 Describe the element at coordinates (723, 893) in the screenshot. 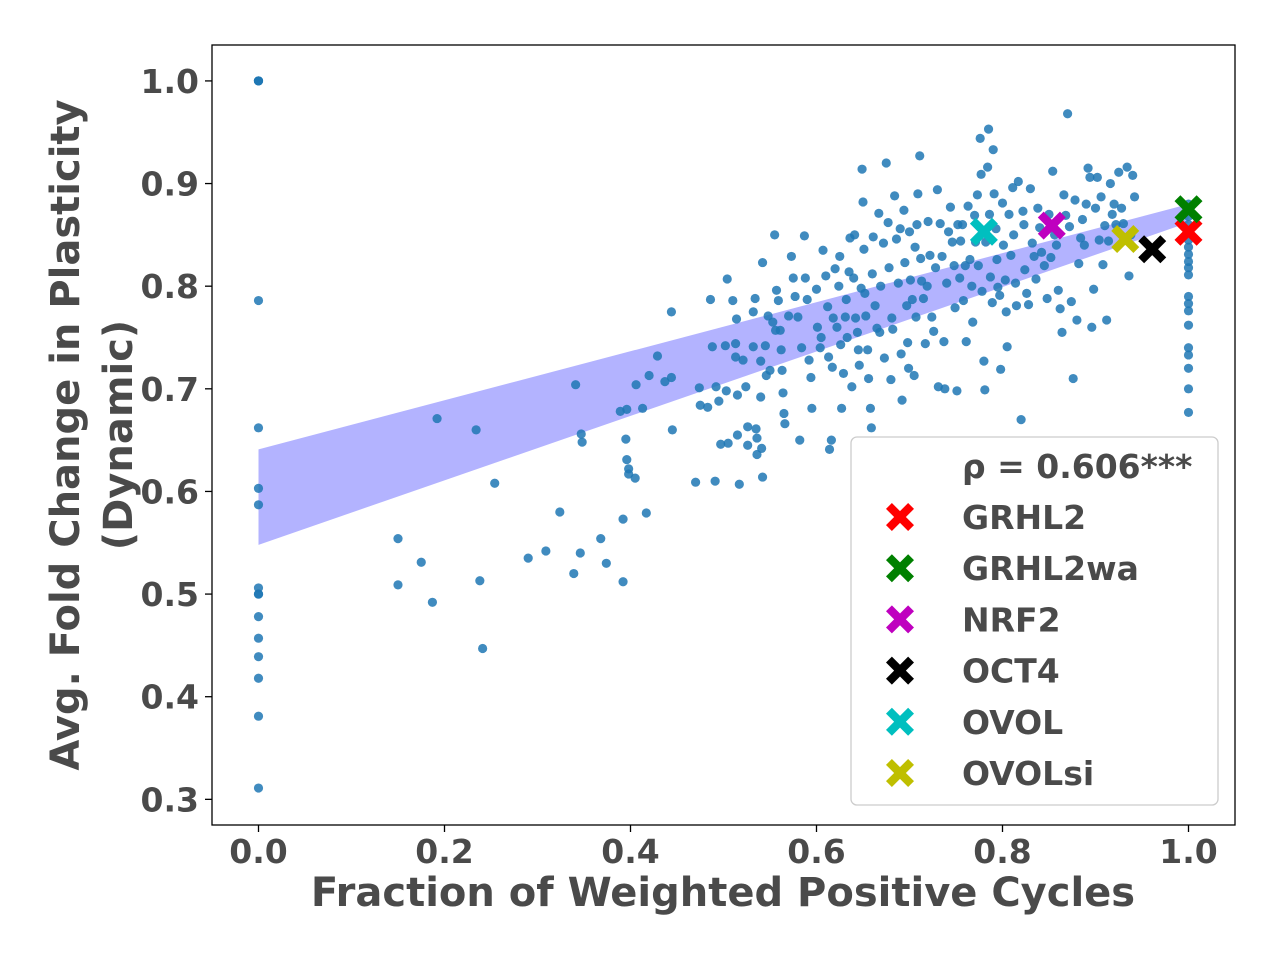

I see `x-axis-label: Fraction of Weighted Positive Cycles` at that location.